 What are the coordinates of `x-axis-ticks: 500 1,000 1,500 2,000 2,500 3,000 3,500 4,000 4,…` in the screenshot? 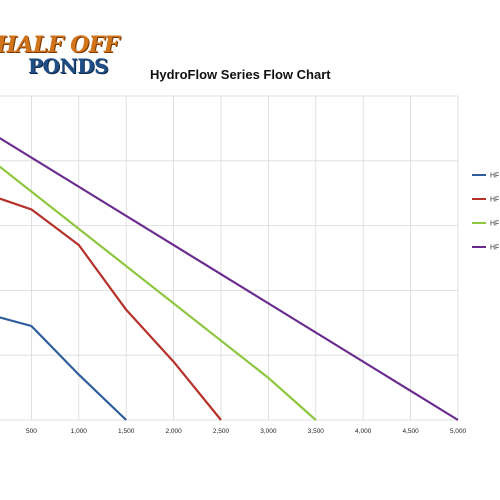 It's located at (246, 431).